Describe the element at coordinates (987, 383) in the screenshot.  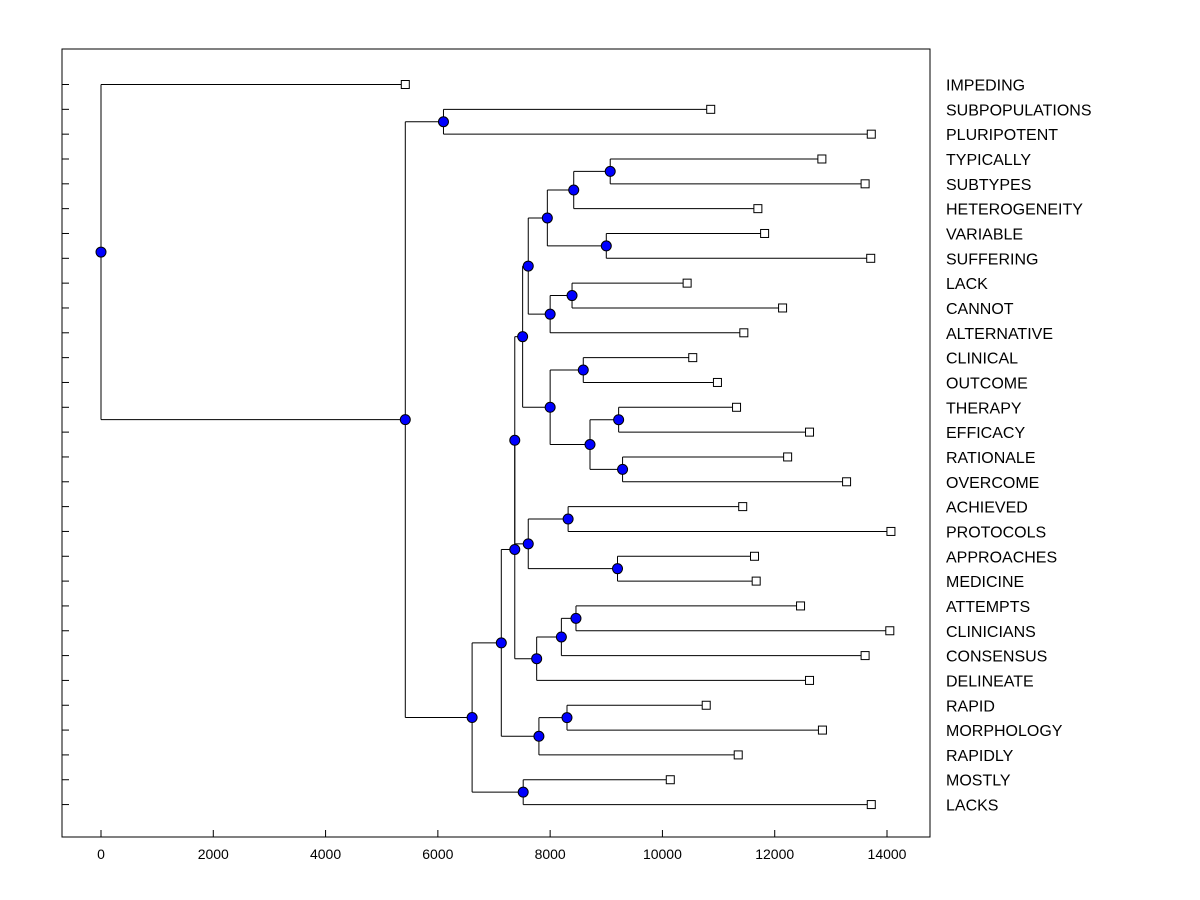
I see `leaf-label: OUTCOME` at that location.